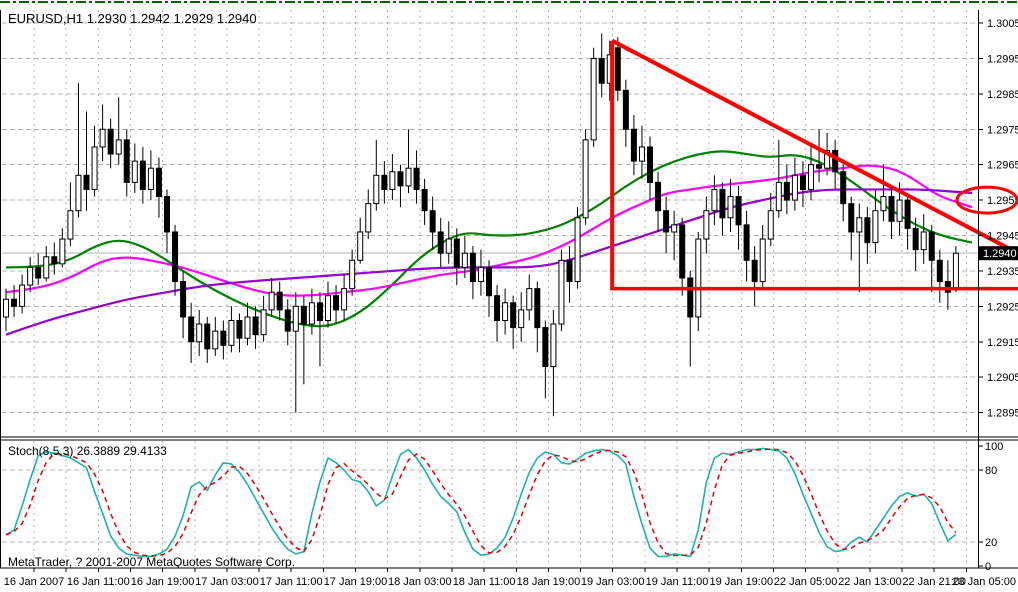 The height and width of the screenshot is (592, 1018). What do you see at coordinates (934, 582) in the screenshot?
I see `time-axis-label: 22 Jan 21:00` at bounding box center [934, 582].